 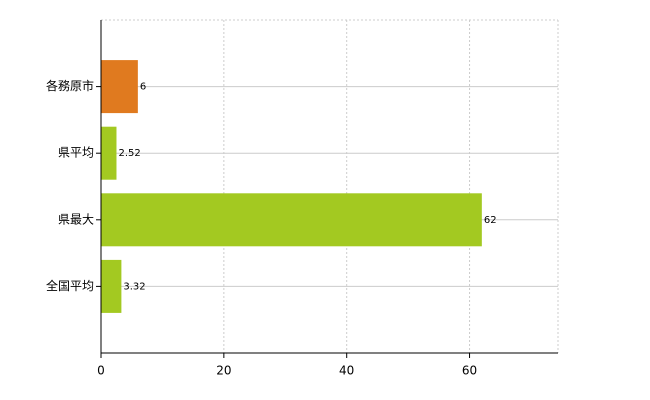 I want to click on value-label: 2.52, so click(x=129, y=153).